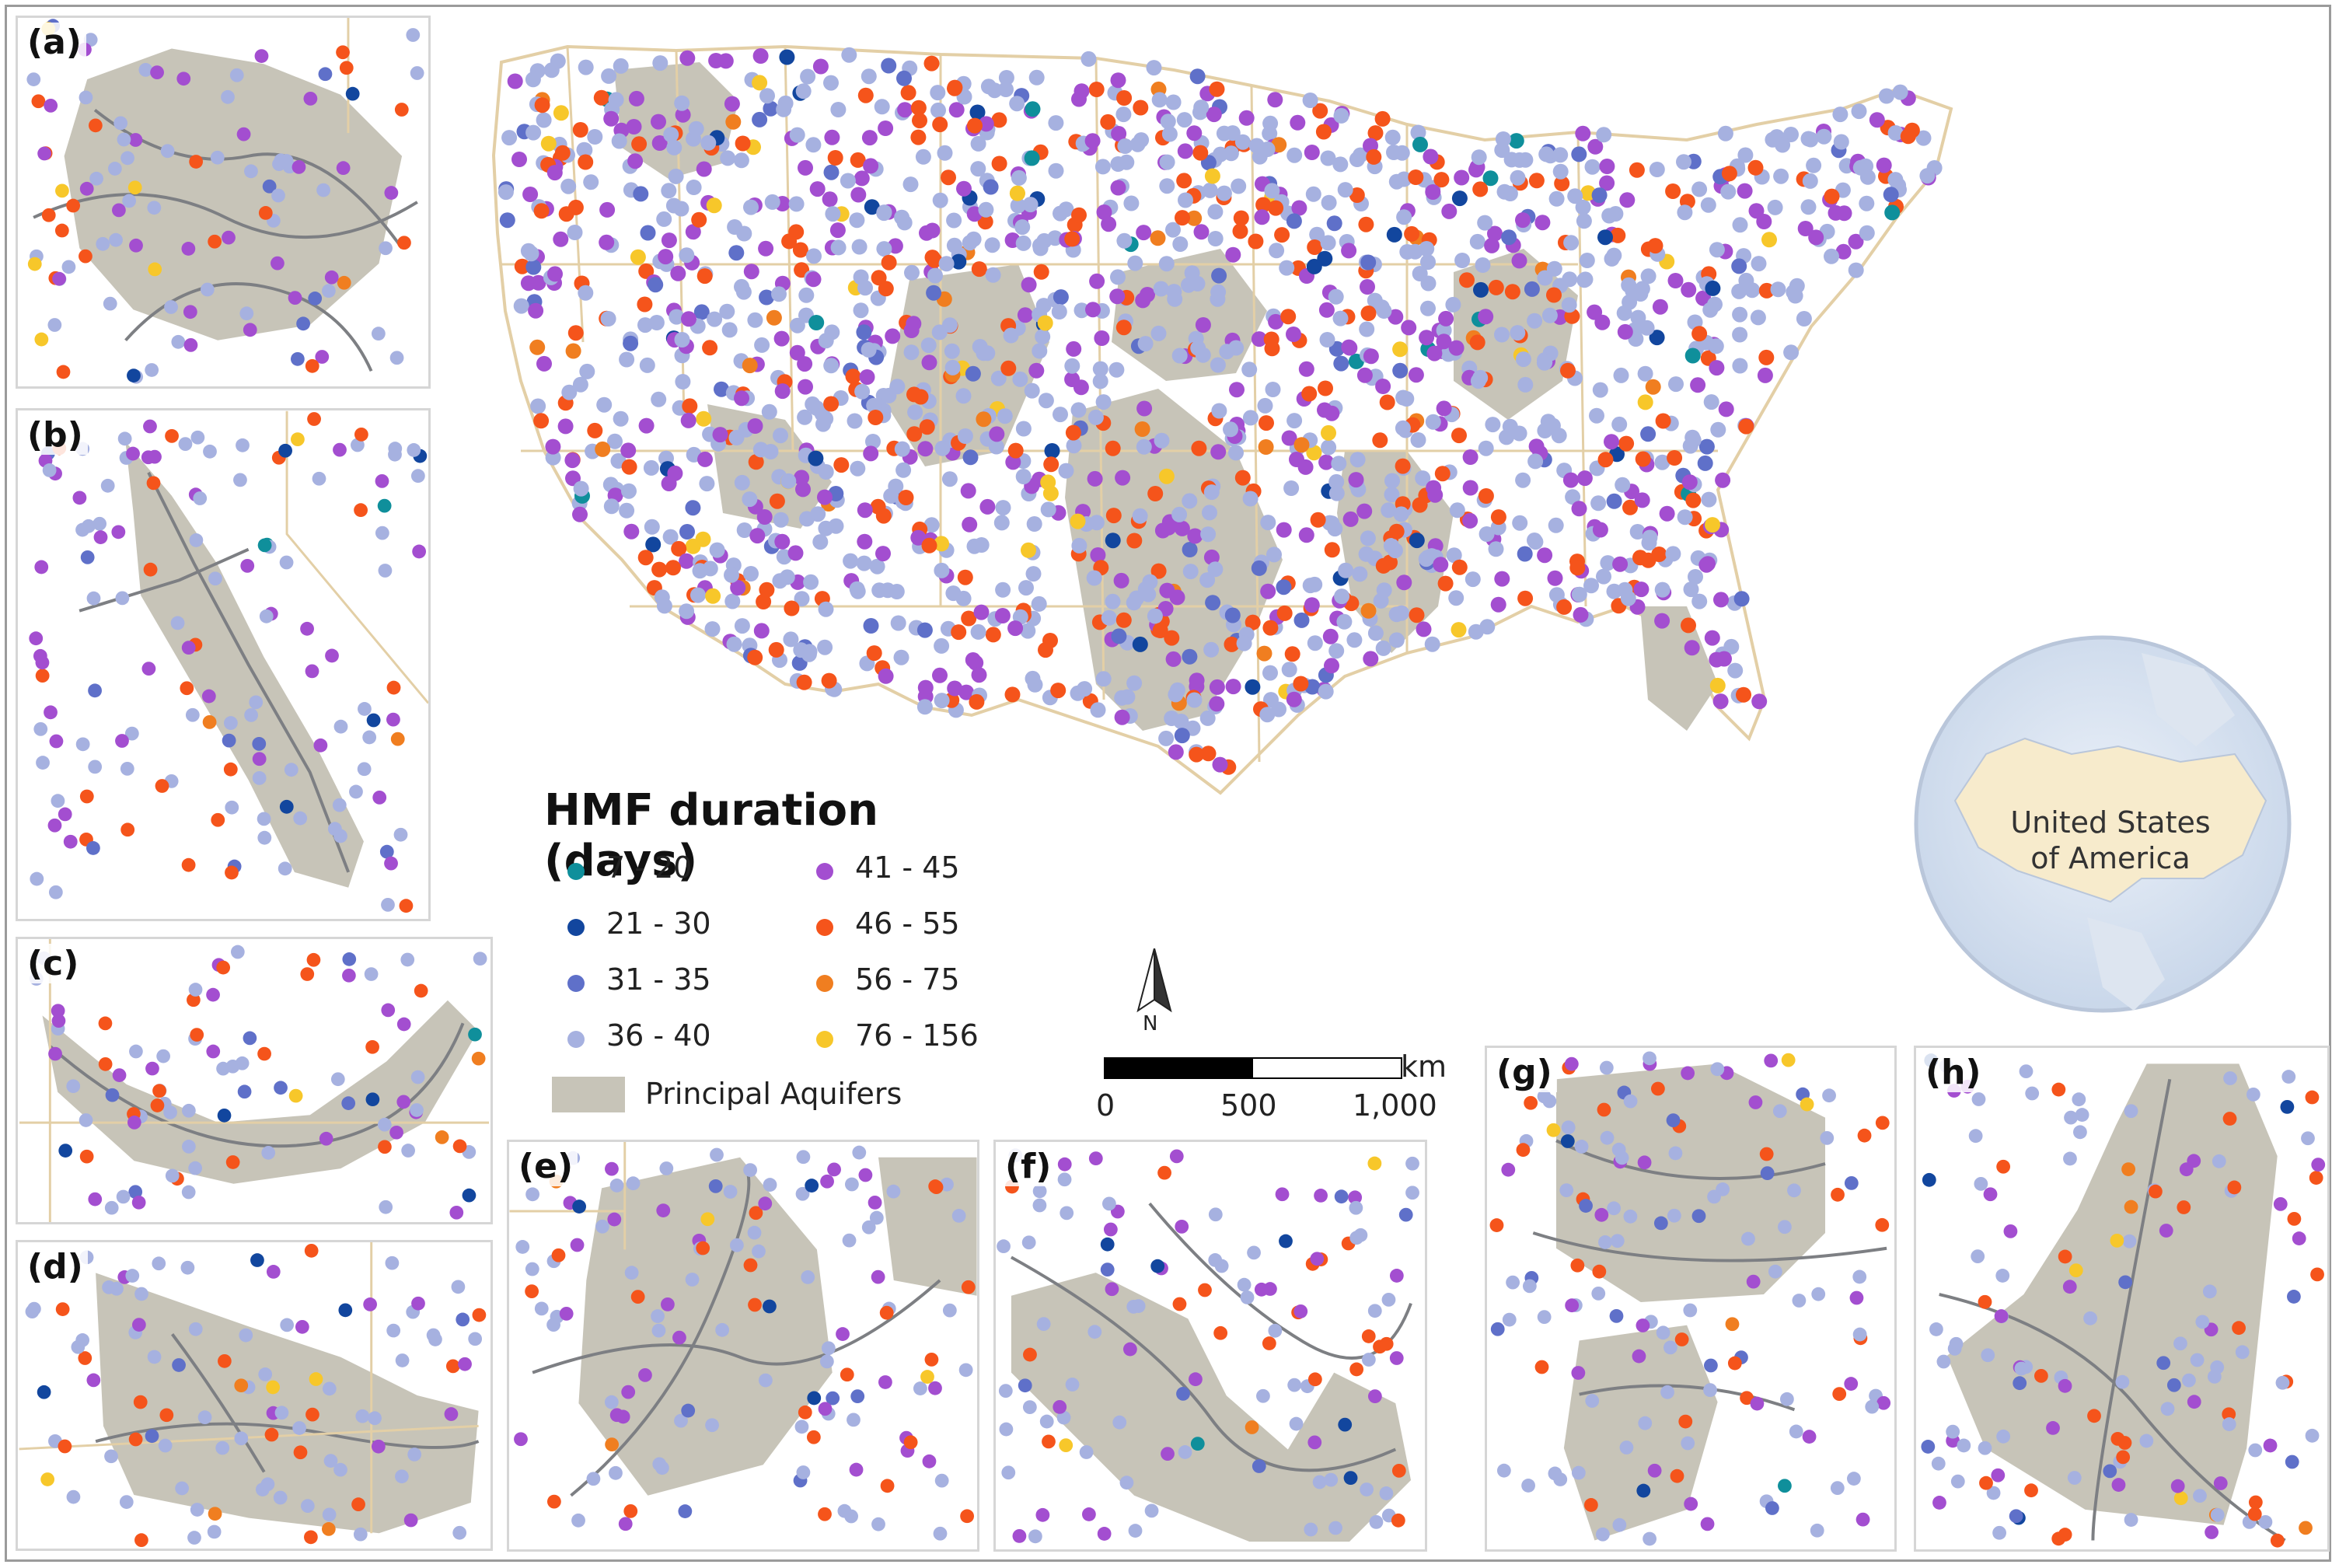 The image size is (2339, 1568). Describe the element at coordinates (1395, 1105) in the screenshot. I see `scale-tick-1000: 1,000` at that location.